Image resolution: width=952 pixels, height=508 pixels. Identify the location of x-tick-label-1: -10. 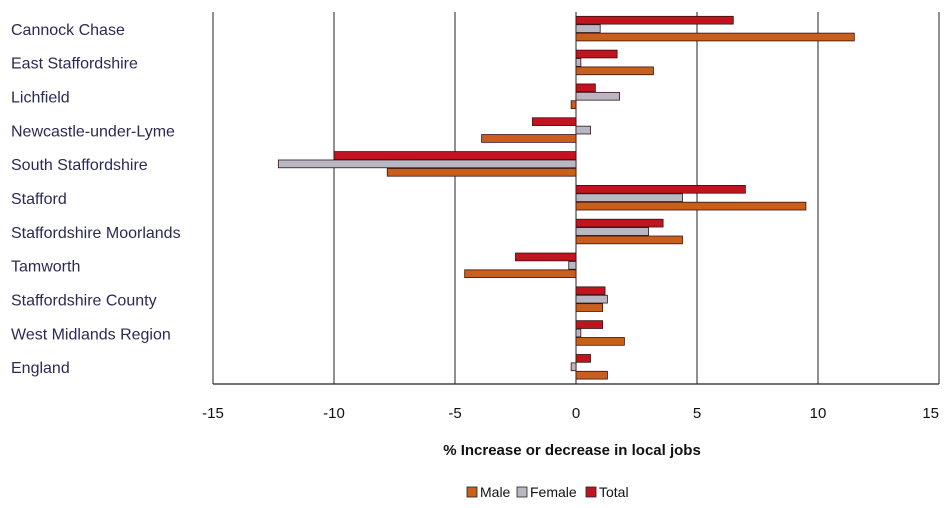
(334, 413).